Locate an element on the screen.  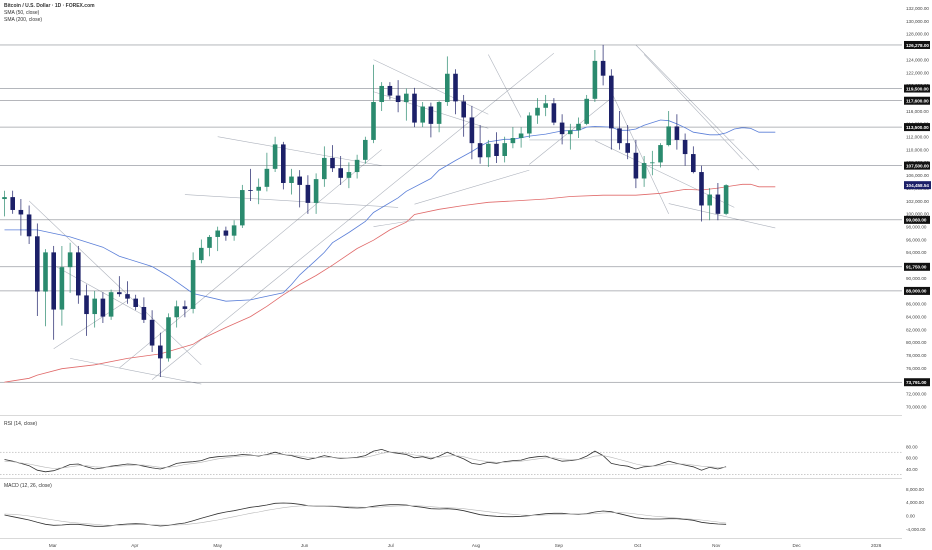
level-label: 104,458.54 is located at coordinates (917, 185).